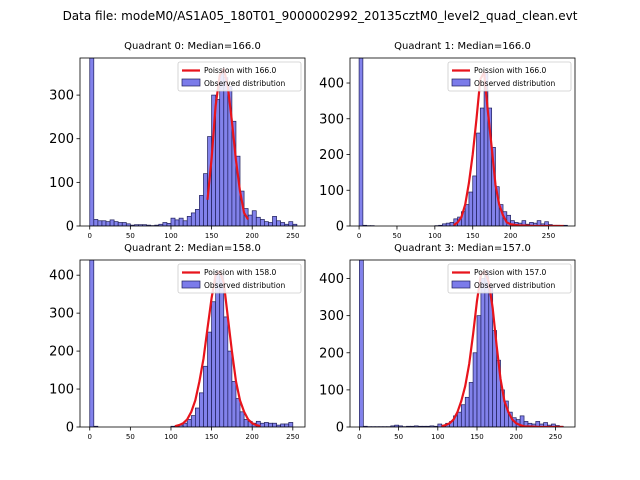  I want to click on y-tick-label: 0, so click(340, 428).